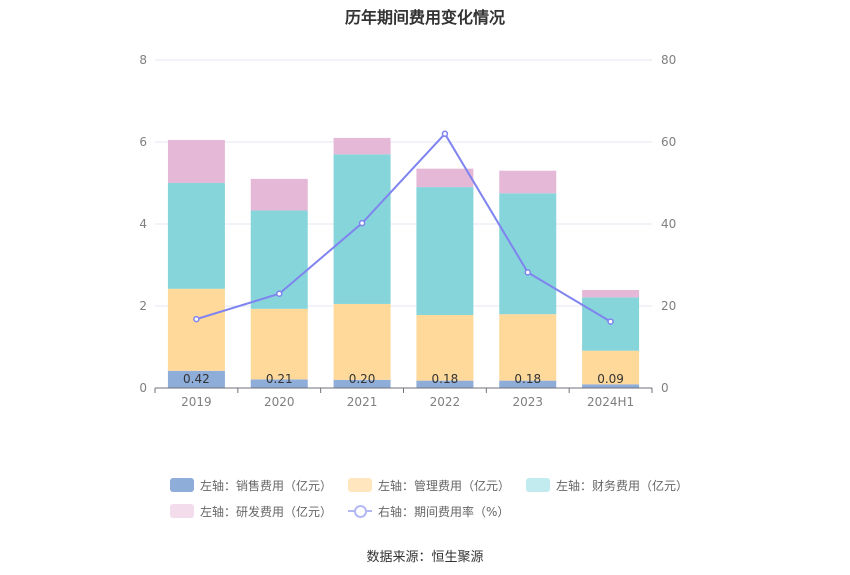 This screenshot has height=575, width=850. Describe the element at coordinates (143, 60) in the screenshot. I see `y-left-tick-label: 8` at that location.